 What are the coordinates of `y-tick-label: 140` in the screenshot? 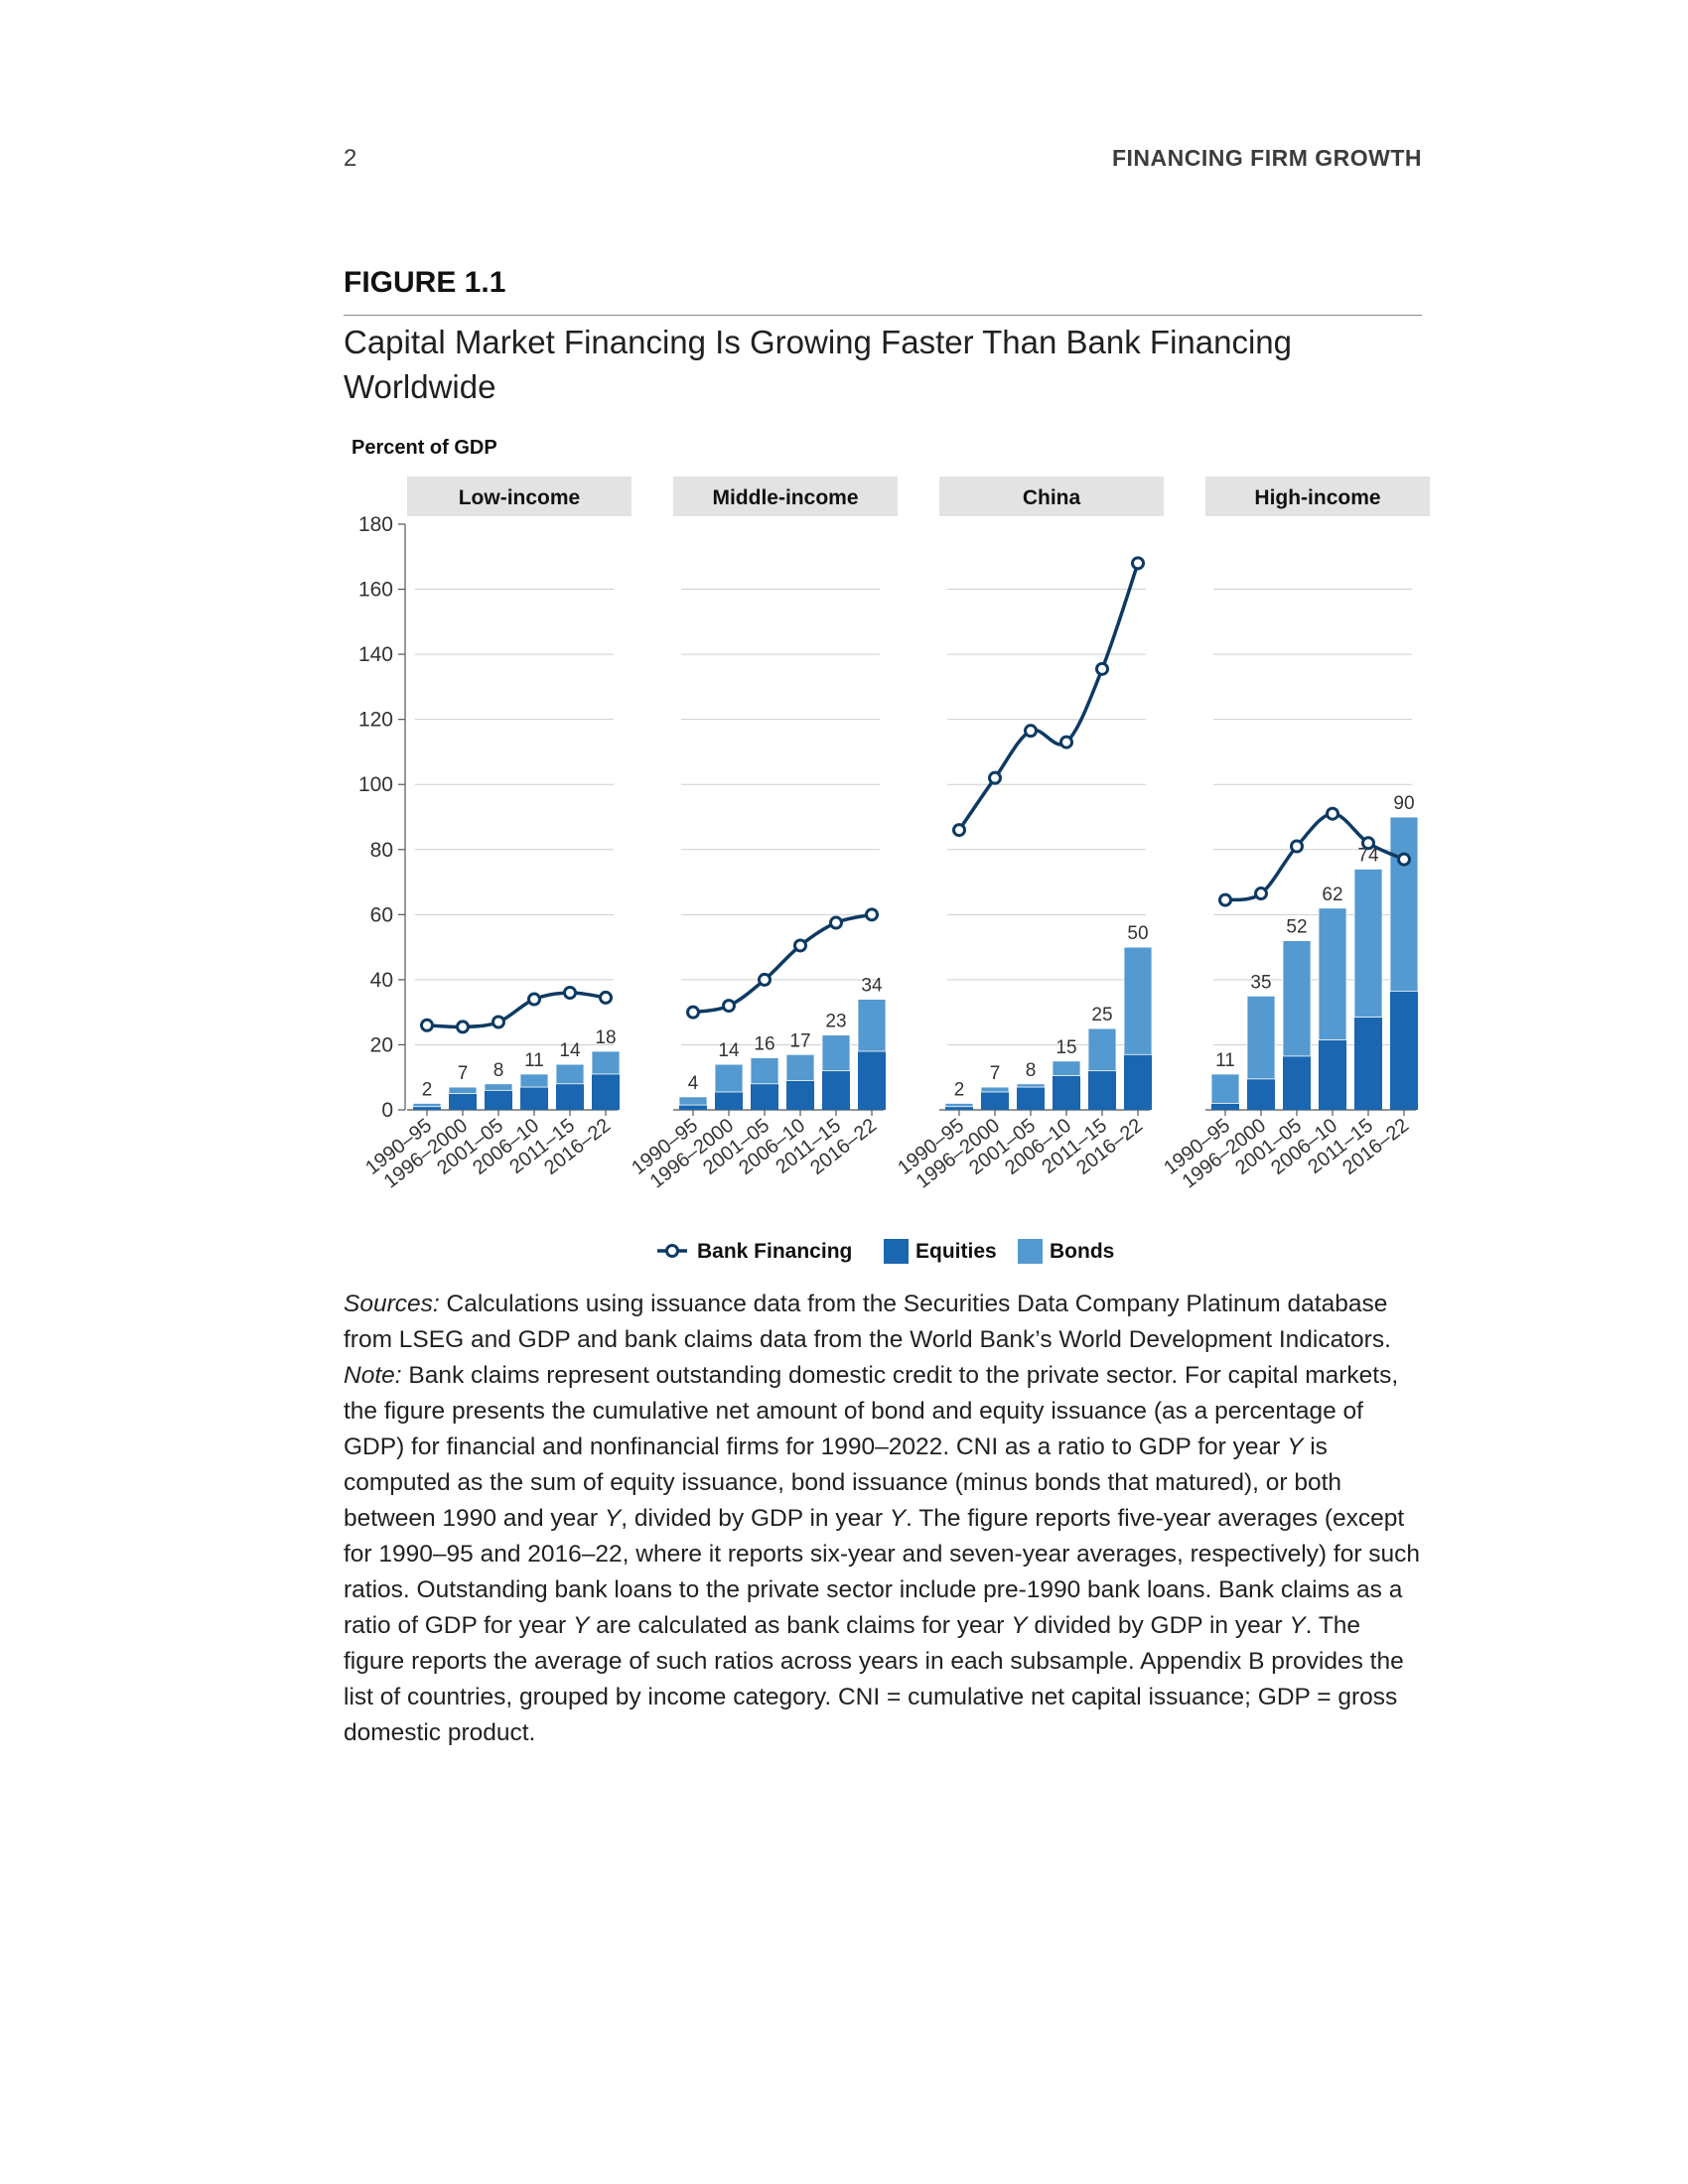 It's located at (375, 654).